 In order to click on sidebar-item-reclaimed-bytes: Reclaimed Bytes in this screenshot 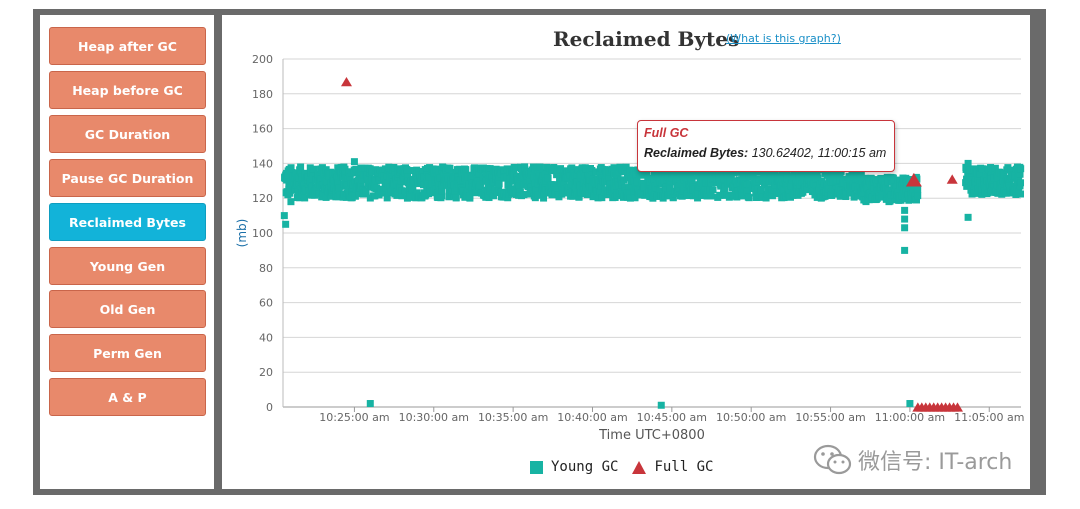, I will do `click(127, 222)`.